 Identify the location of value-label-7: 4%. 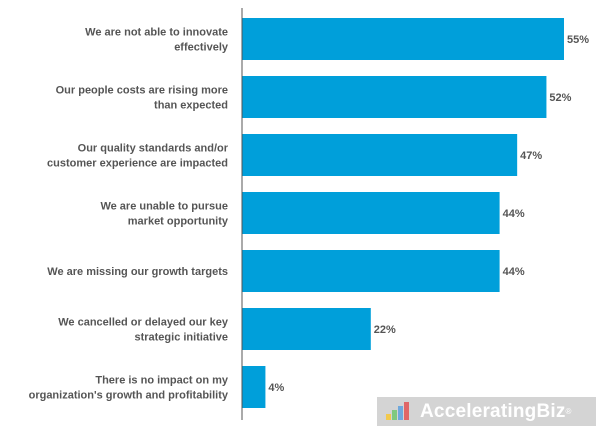
(276, 388).